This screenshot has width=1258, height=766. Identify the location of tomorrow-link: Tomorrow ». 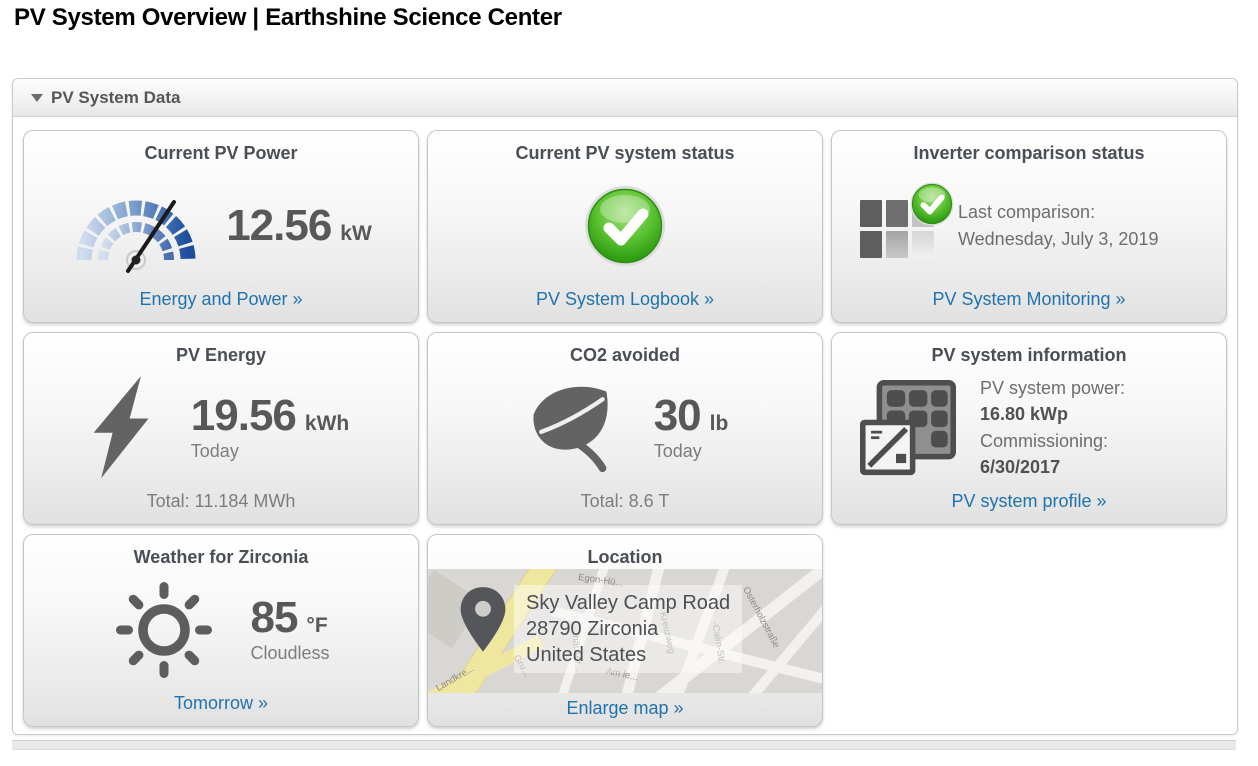
(221, 703).